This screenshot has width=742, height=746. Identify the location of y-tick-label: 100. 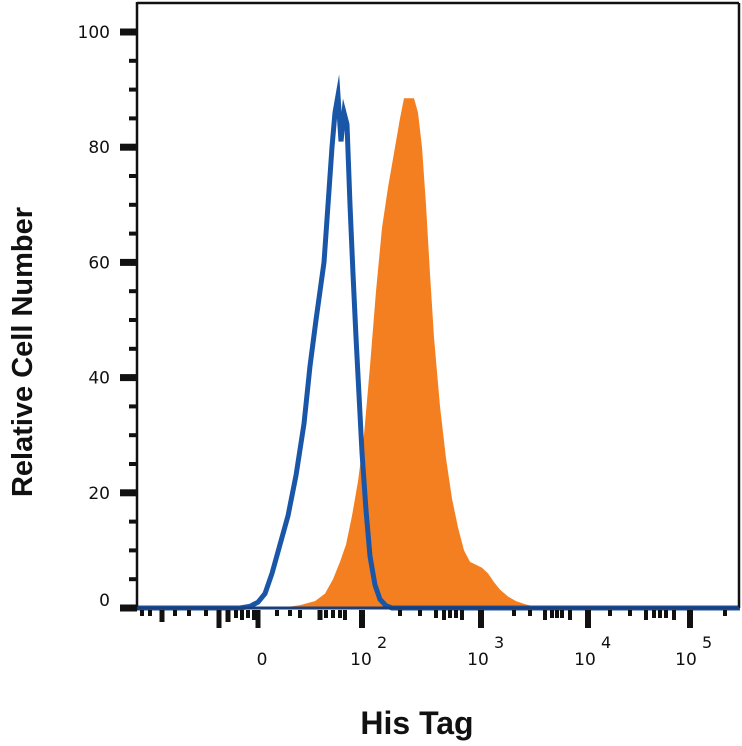
(94, 33).